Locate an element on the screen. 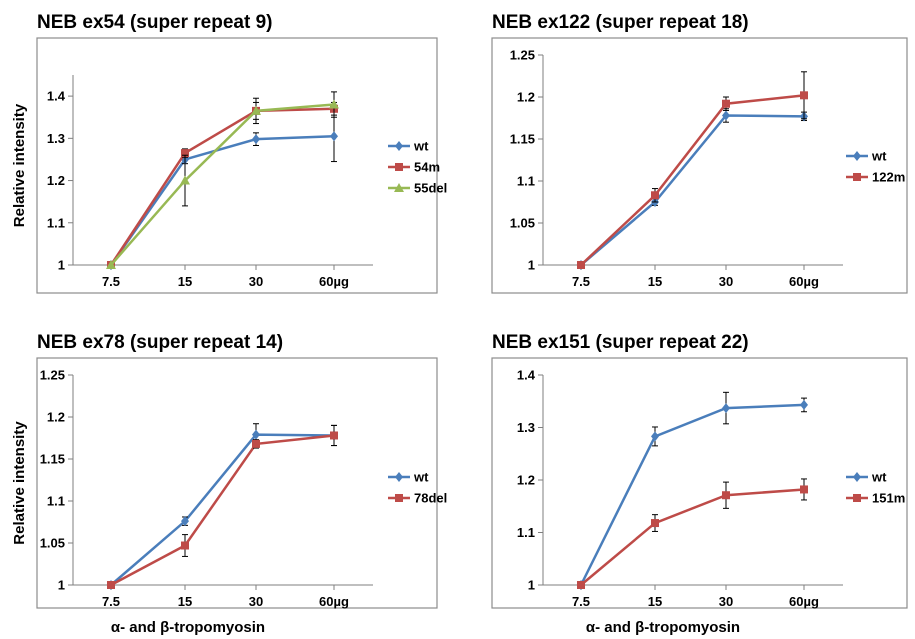 The image size is (915, 639). series-54m is located at coordinates (222, 183).